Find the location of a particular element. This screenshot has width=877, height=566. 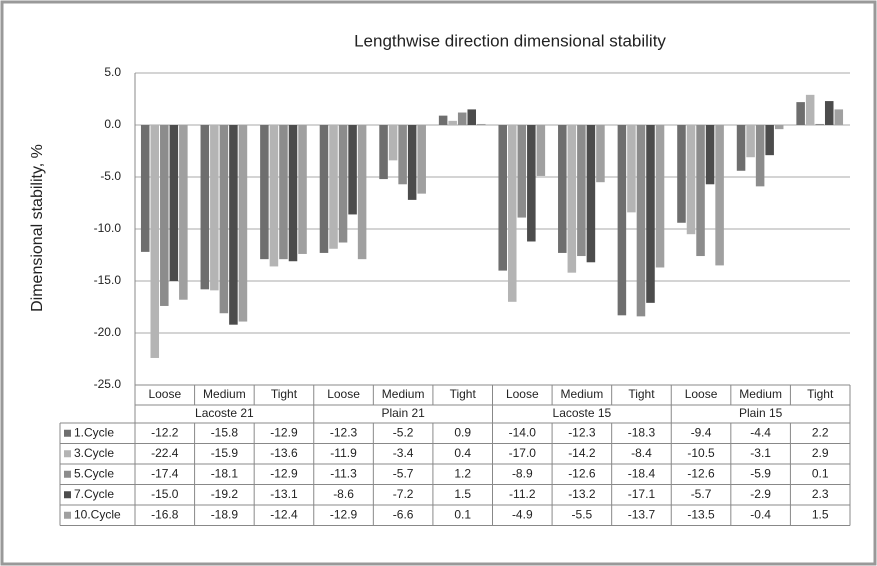

table-value: -18.9 is located at coordinates (225, 514).